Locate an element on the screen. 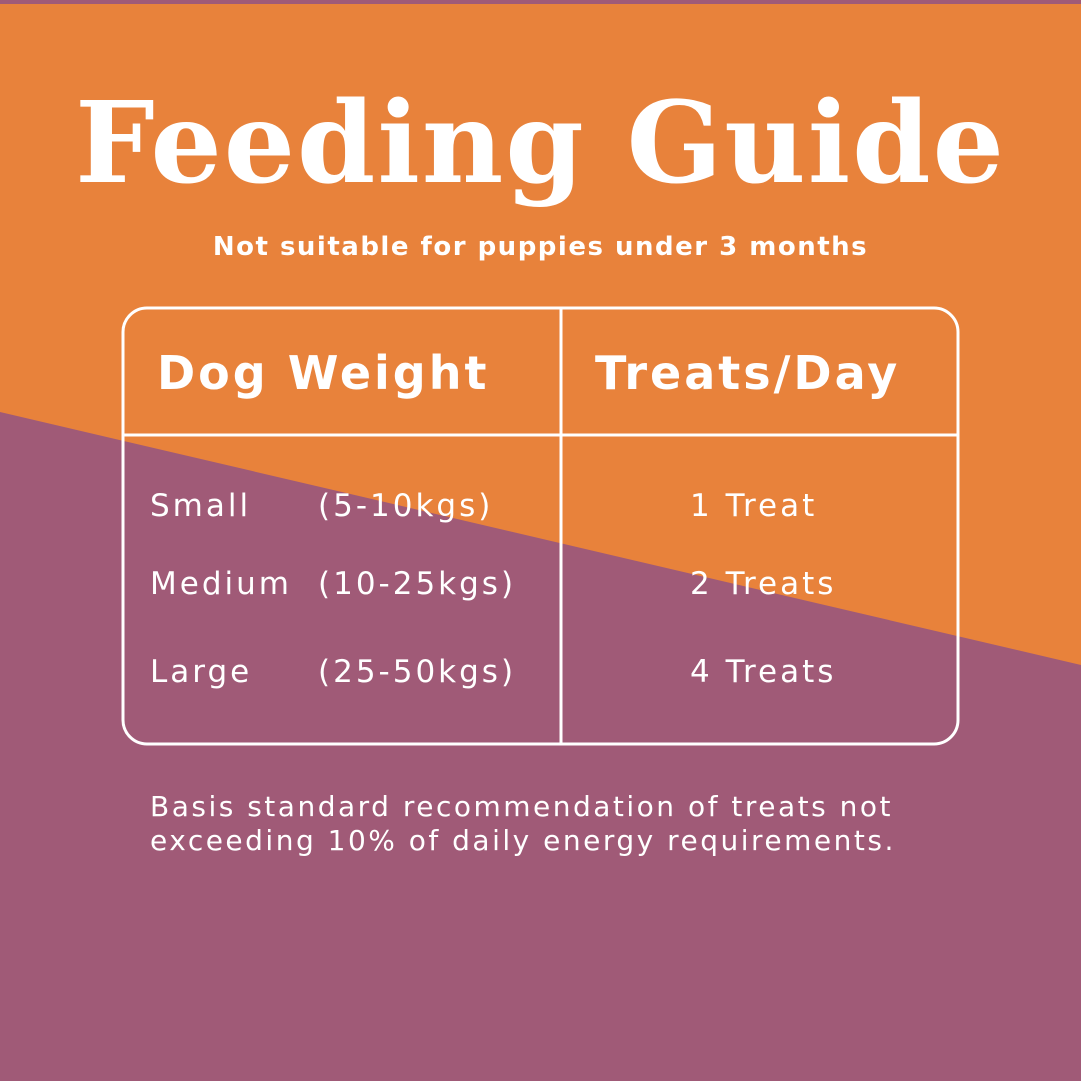 Image resolution: width=1081 pixels, height=1081 pixels. table-cell: Large is located at coordinates (201, 672).